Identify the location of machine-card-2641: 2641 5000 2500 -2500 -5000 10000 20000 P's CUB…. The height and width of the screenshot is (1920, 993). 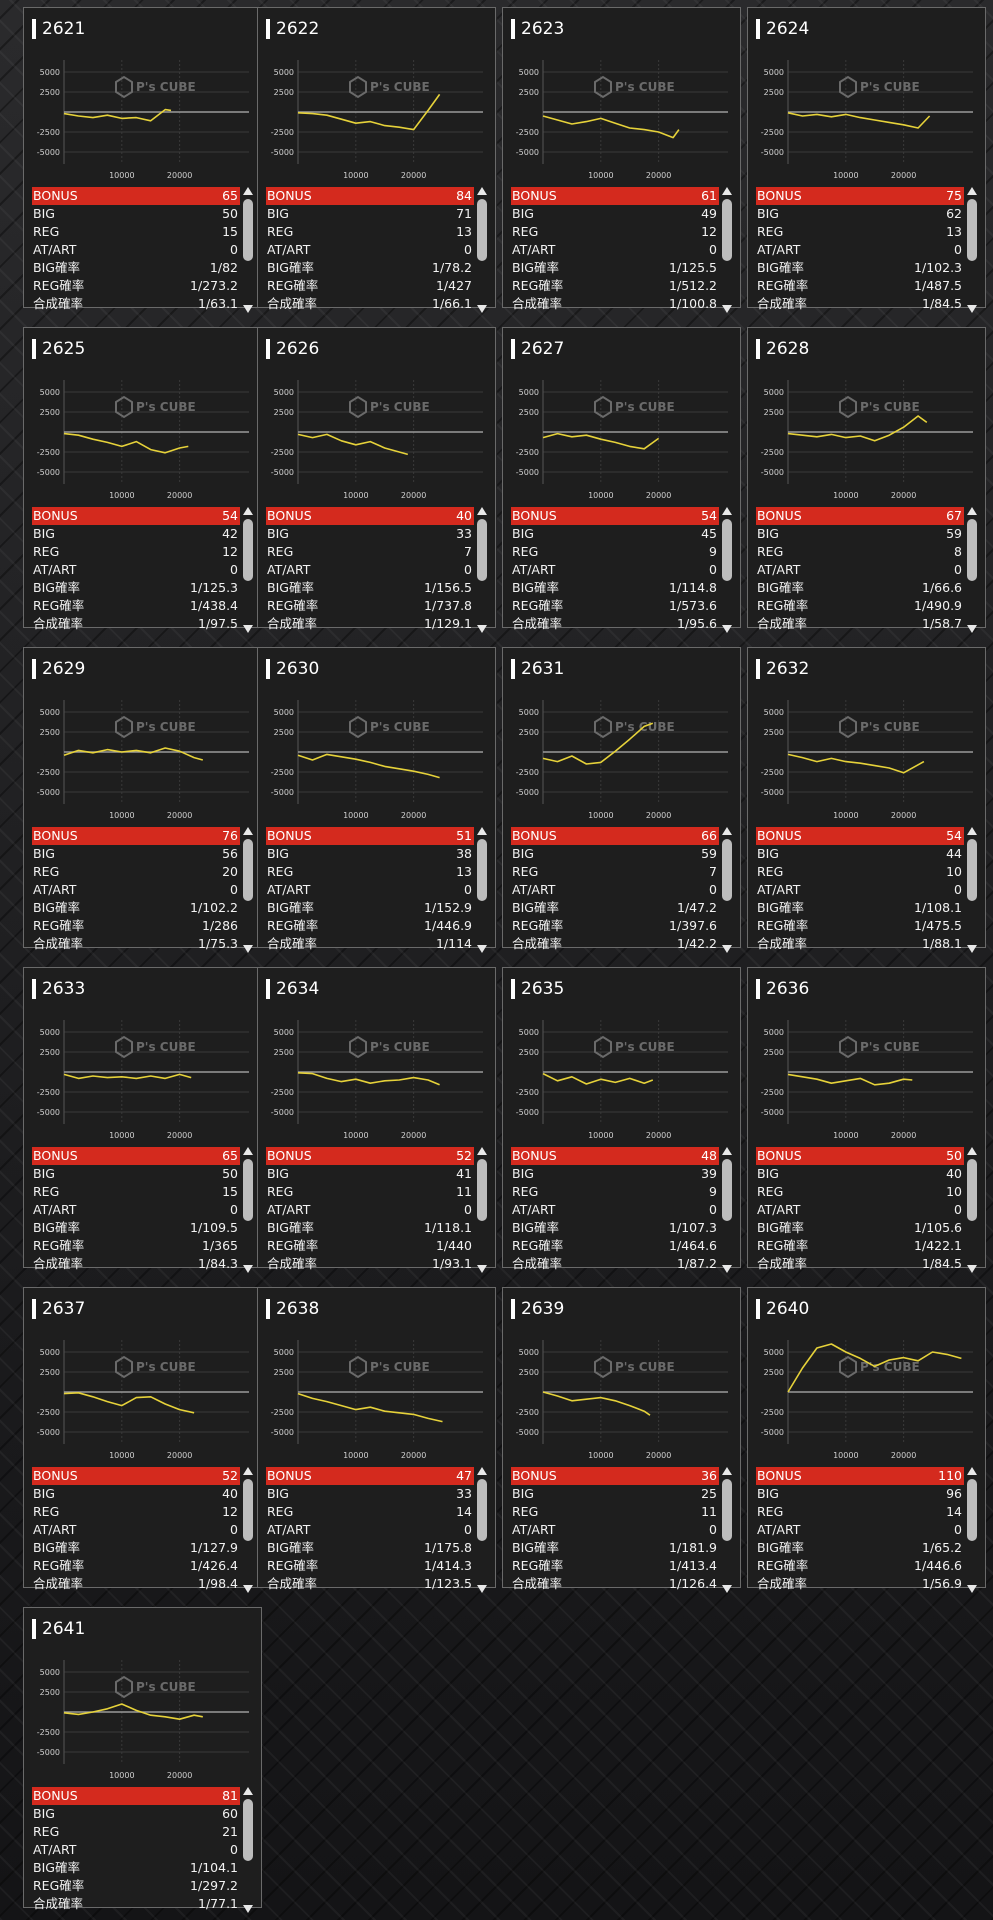
(142, 1760).